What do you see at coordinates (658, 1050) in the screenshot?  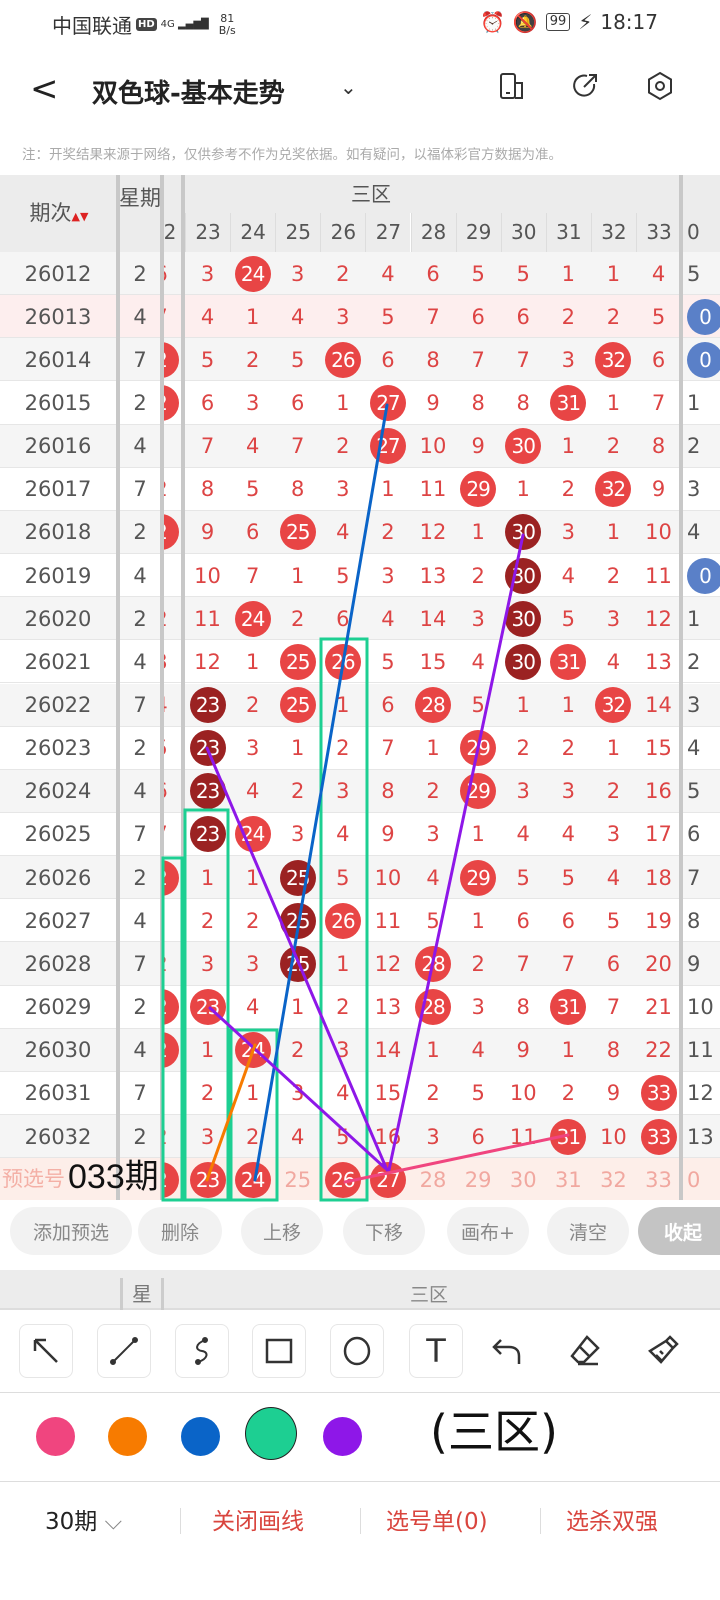 I see `number-cell: 22` at bounding box center [658, 1050].